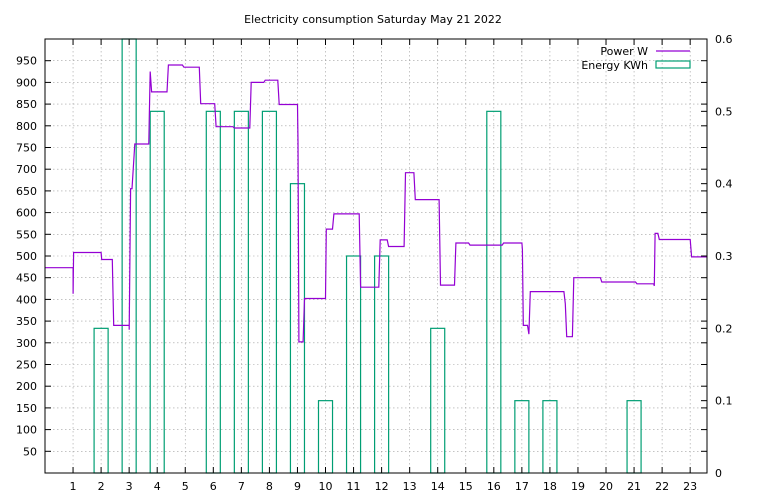  Describe the element at coordinates (26, 104) in the screenshot. I see `y-tick-label: 850` at that location.